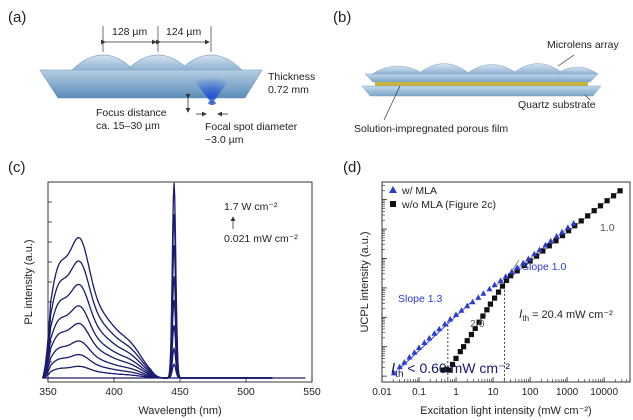 The image size is (633, 420). I want to click on y-axis-label-d: UCPL intensity (a.u.), so click(365, 281).